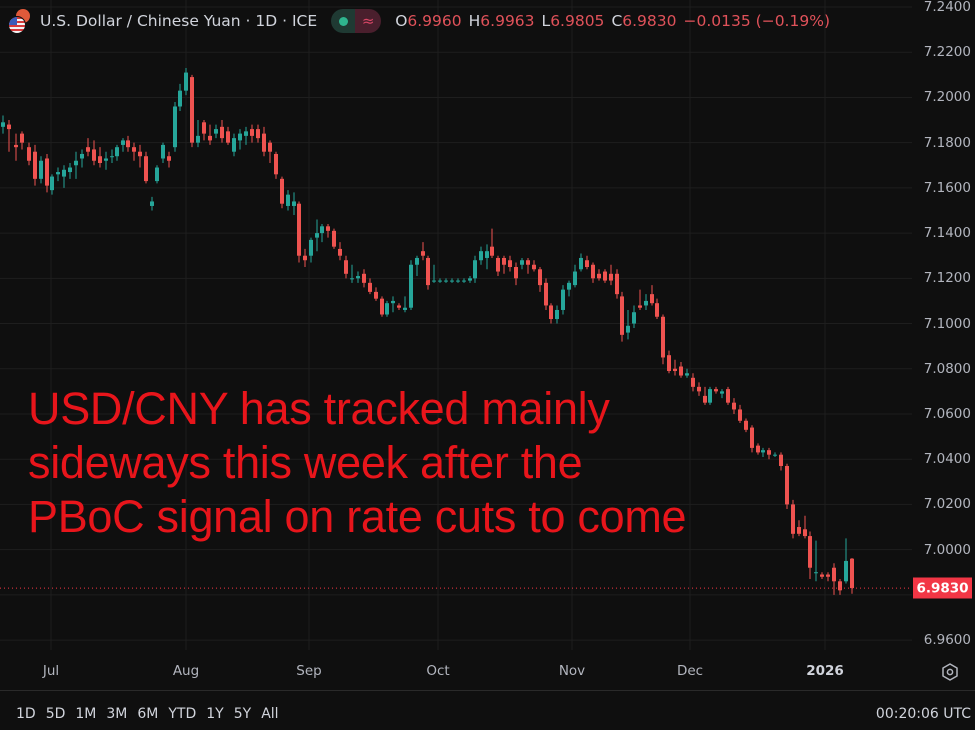 This screenshot has height=730, width=975. Describe the element at coordinates (305, 462) in the screenshot. I see `annotation-line-2: sideways this week after the` at that location.